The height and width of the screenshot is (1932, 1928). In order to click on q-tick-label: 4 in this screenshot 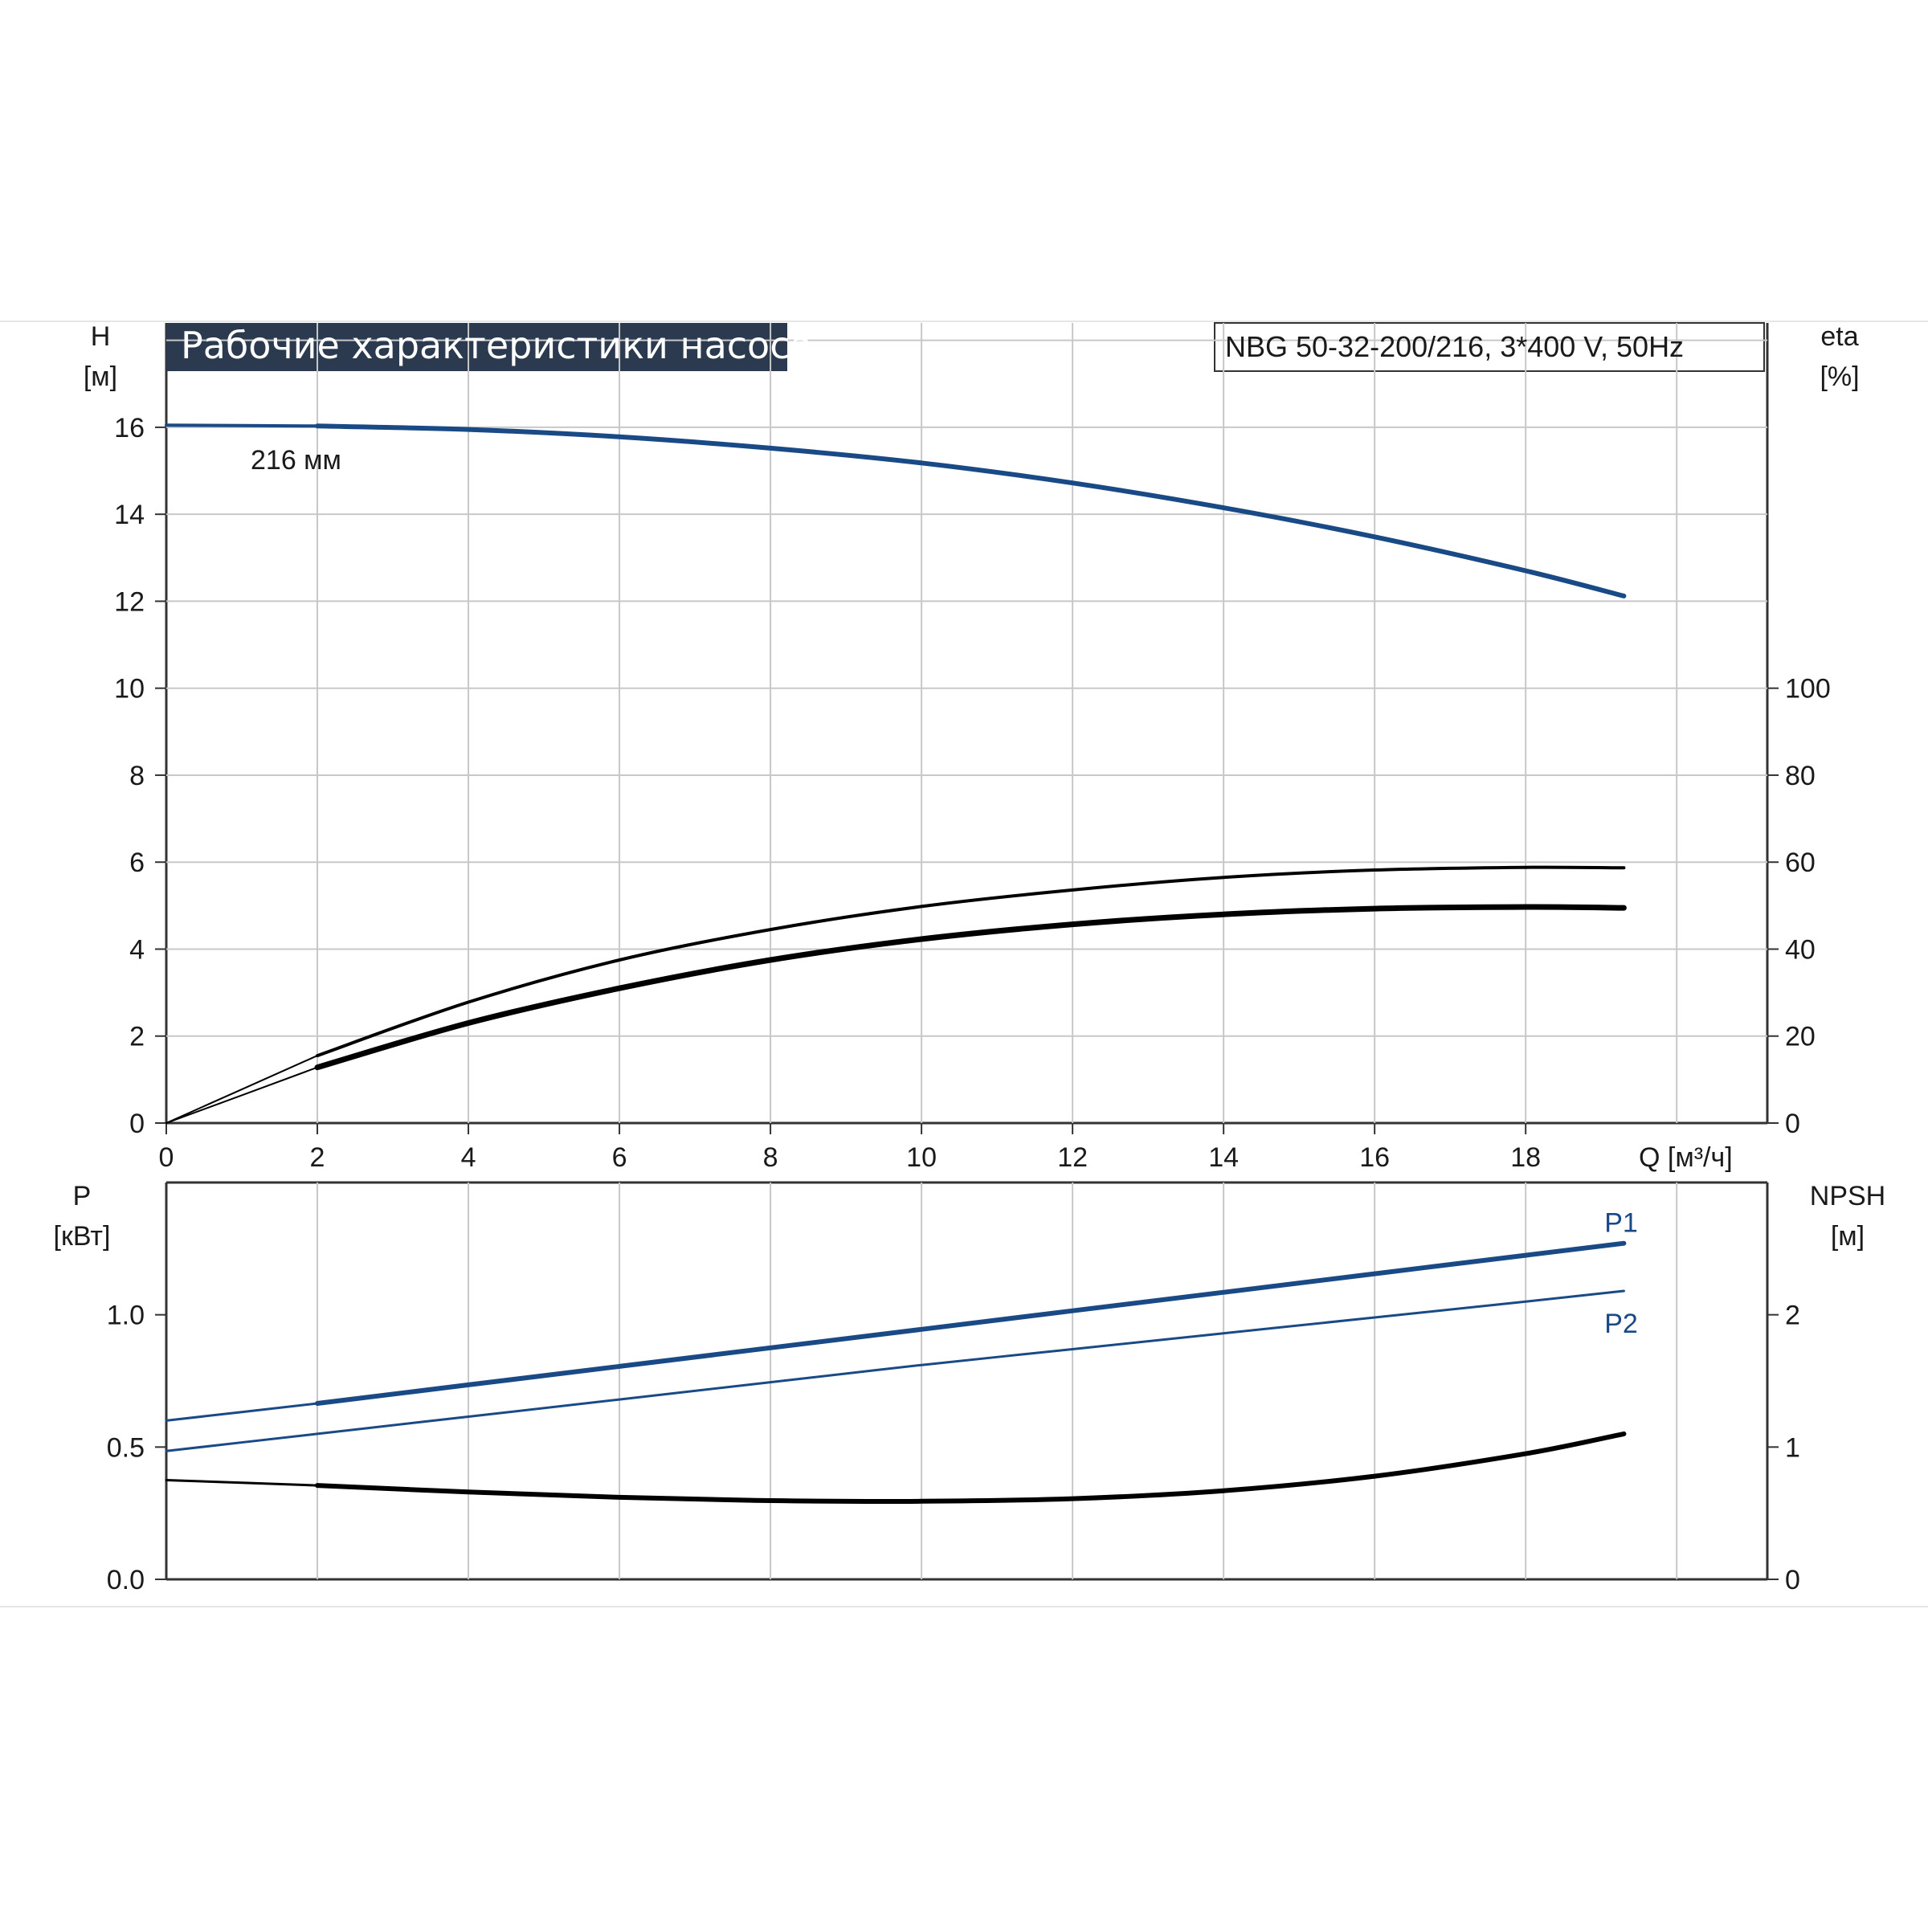, I will do `click(468, 1157)`.